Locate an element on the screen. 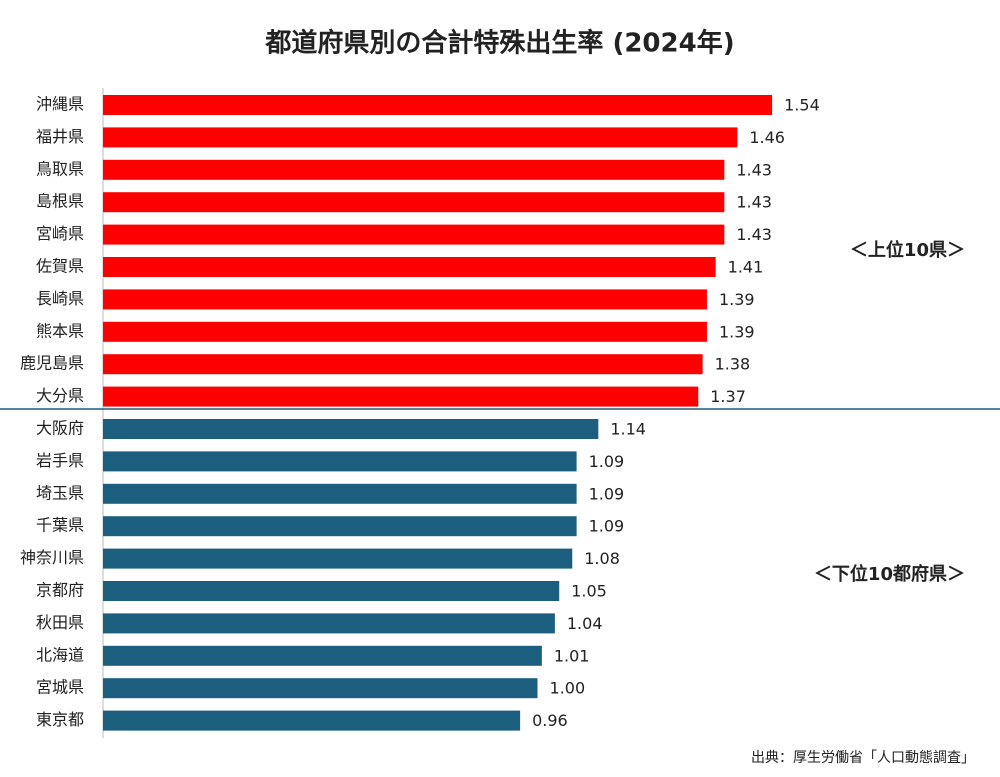 The height and width of the screenshot is (777, 1000). category-label: 大分県 is located at coordinates (60, 395).